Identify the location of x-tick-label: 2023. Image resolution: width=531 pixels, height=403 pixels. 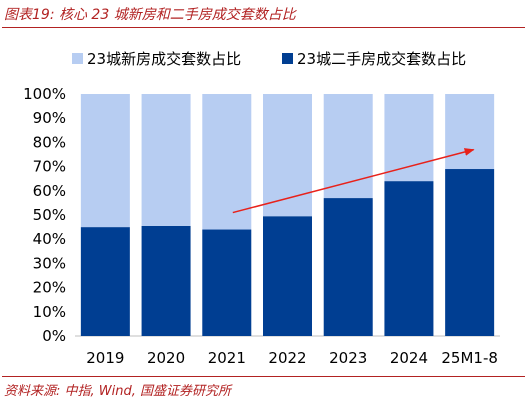
(348, 358).